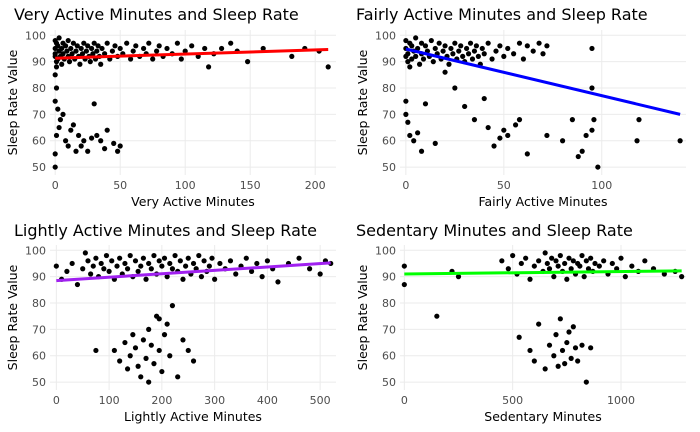 The width and height of the screenshot is (700, 432). Describe the element at coordinates (193, 201) in the screenshot. I see `x-axis-label: Very Active Minutes` at that location.